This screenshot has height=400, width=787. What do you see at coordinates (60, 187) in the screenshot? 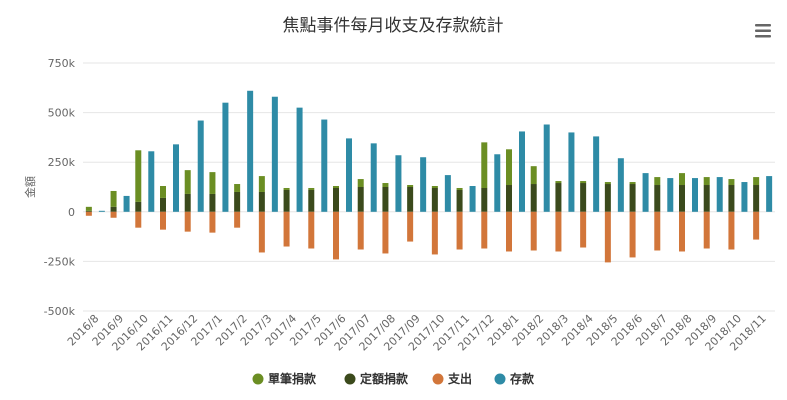
I see `y-axis-ticks: -500k -250k 0 250k 500k 750k` at bounding box center [60, 187].